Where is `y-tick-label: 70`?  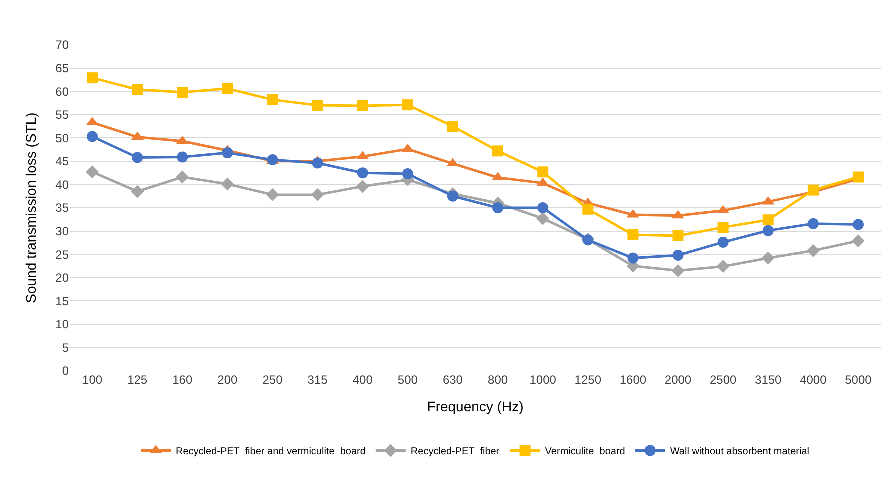 y-tick-label: 70 is located at coordinates (63, 45).